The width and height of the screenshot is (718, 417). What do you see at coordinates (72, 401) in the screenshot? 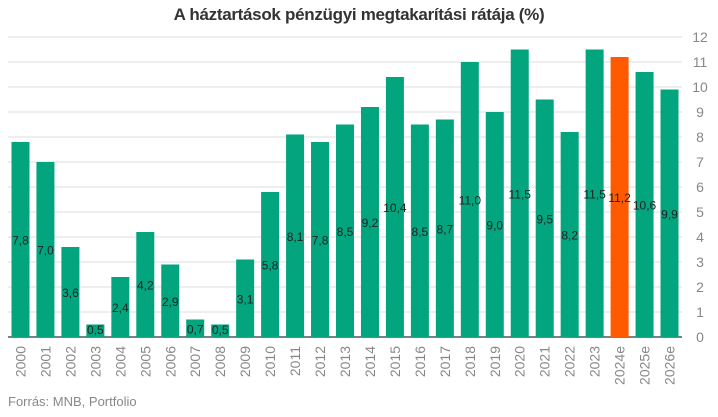
I see `source-note: Forrás: MNB, Portfolio` at bounding box center [72, 401].